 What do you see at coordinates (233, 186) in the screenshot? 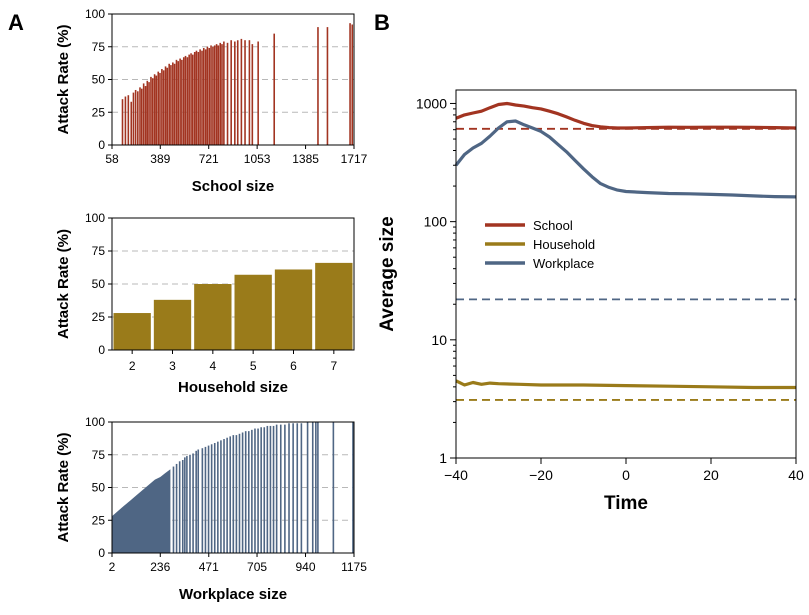
I see `x-axis-label: School size` at bounding box center [233, 186].